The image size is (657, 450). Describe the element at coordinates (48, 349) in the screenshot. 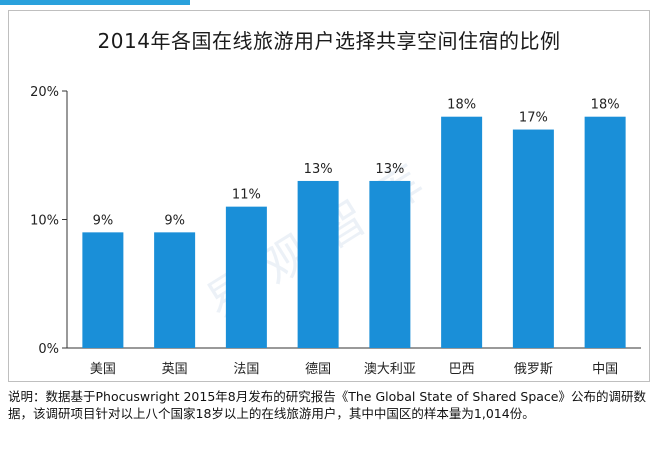

I see `y-tick-label: 0%` at that location.